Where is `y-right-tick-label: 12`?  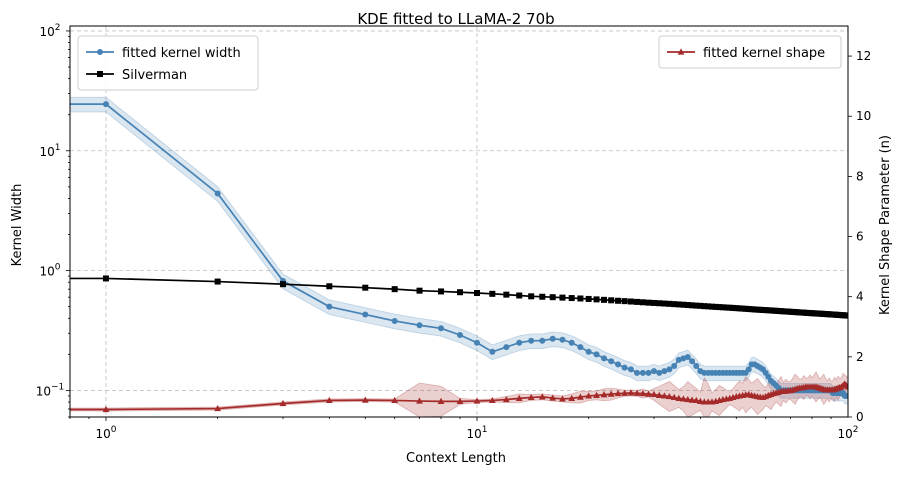
y-right-tick-label: 12 is located at coordinates (863, 56).